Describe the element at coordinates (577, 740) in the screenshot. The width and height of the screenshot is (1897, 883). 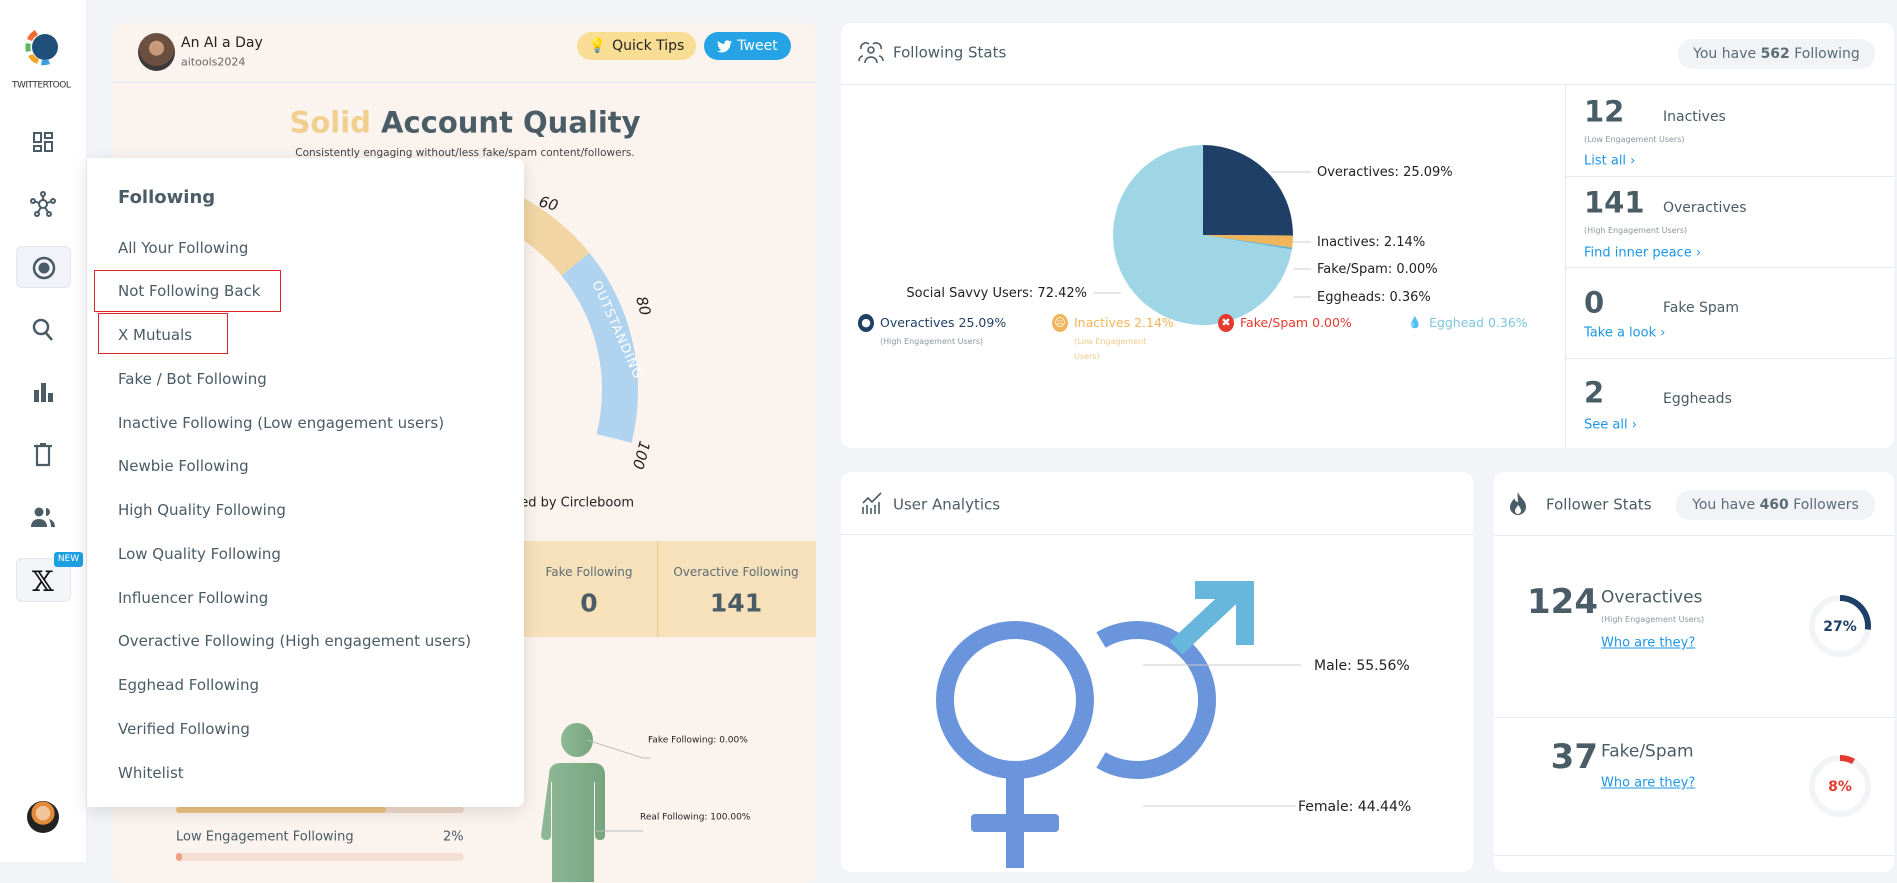
I see `person-head` at that location.